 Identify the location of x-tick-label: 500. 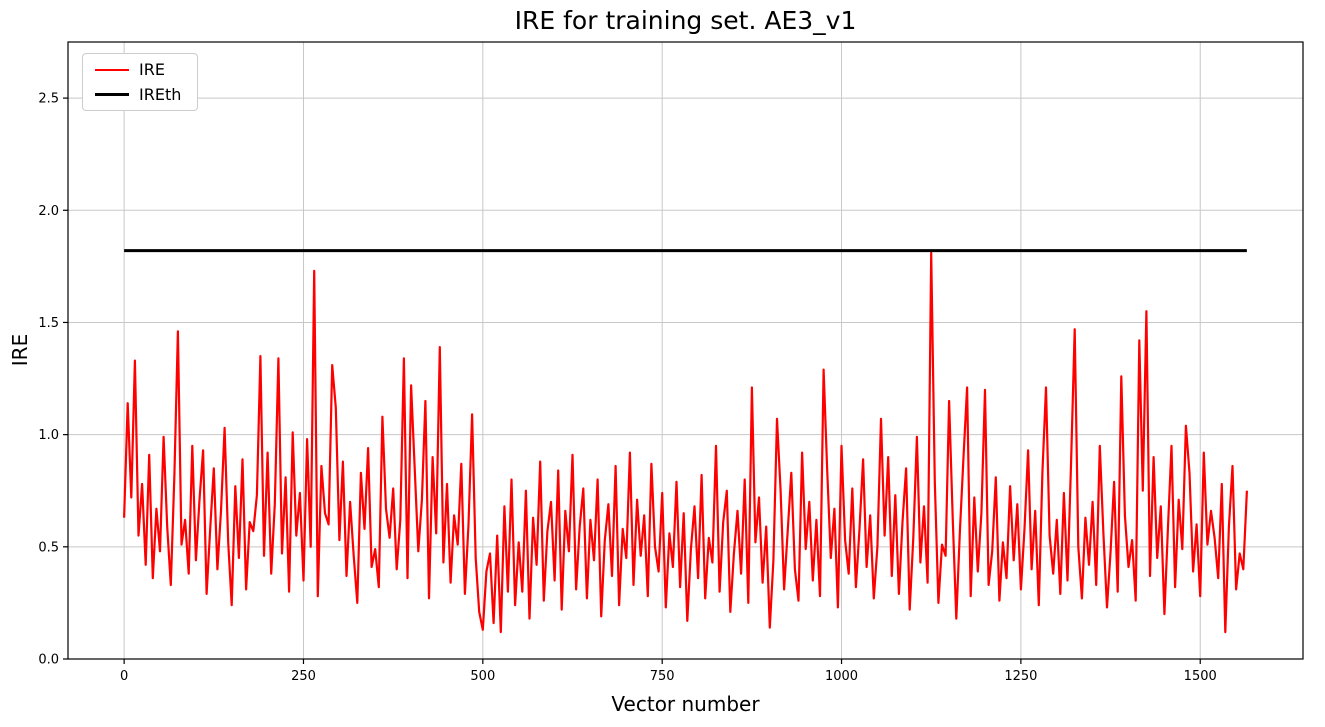
(482, 676).